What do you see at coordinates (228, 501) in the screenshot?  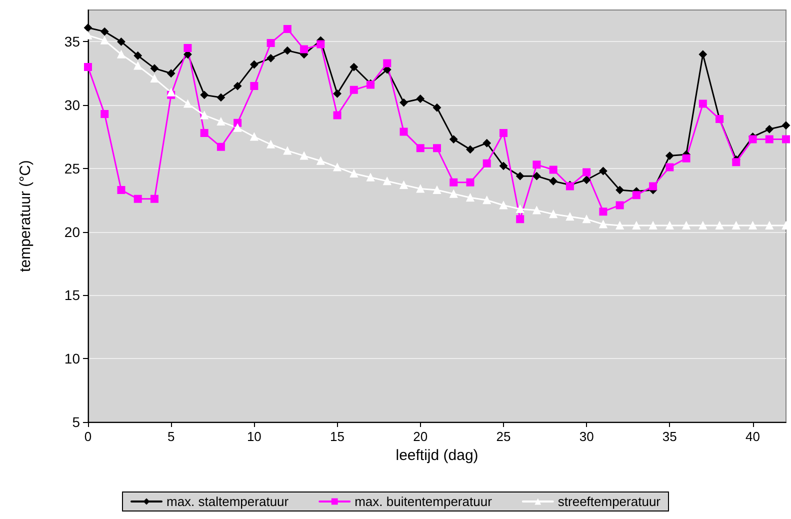 I see `legend-label: max. staltemperatuur` at bounding box center [228, 501].